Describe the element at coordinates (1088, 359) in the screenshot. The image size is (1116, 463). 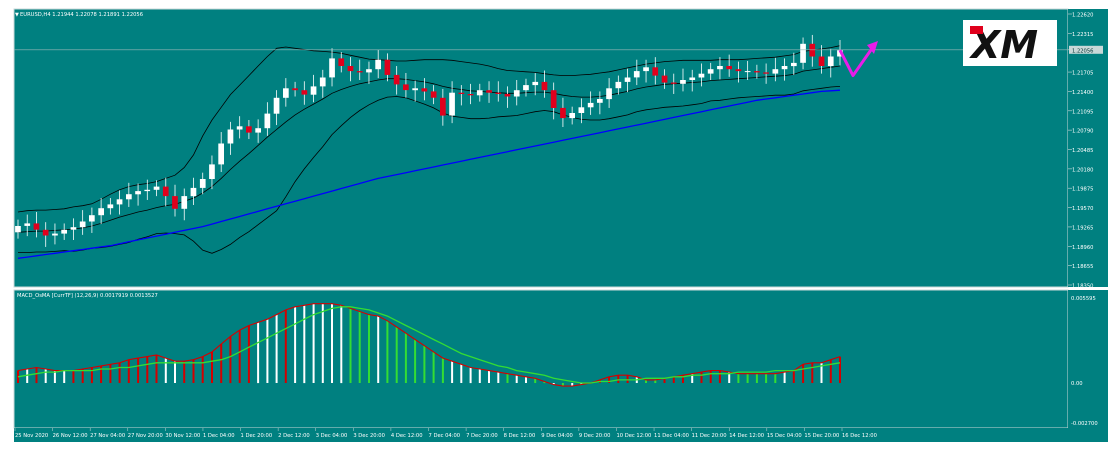
I see `macd-scale` at that location.